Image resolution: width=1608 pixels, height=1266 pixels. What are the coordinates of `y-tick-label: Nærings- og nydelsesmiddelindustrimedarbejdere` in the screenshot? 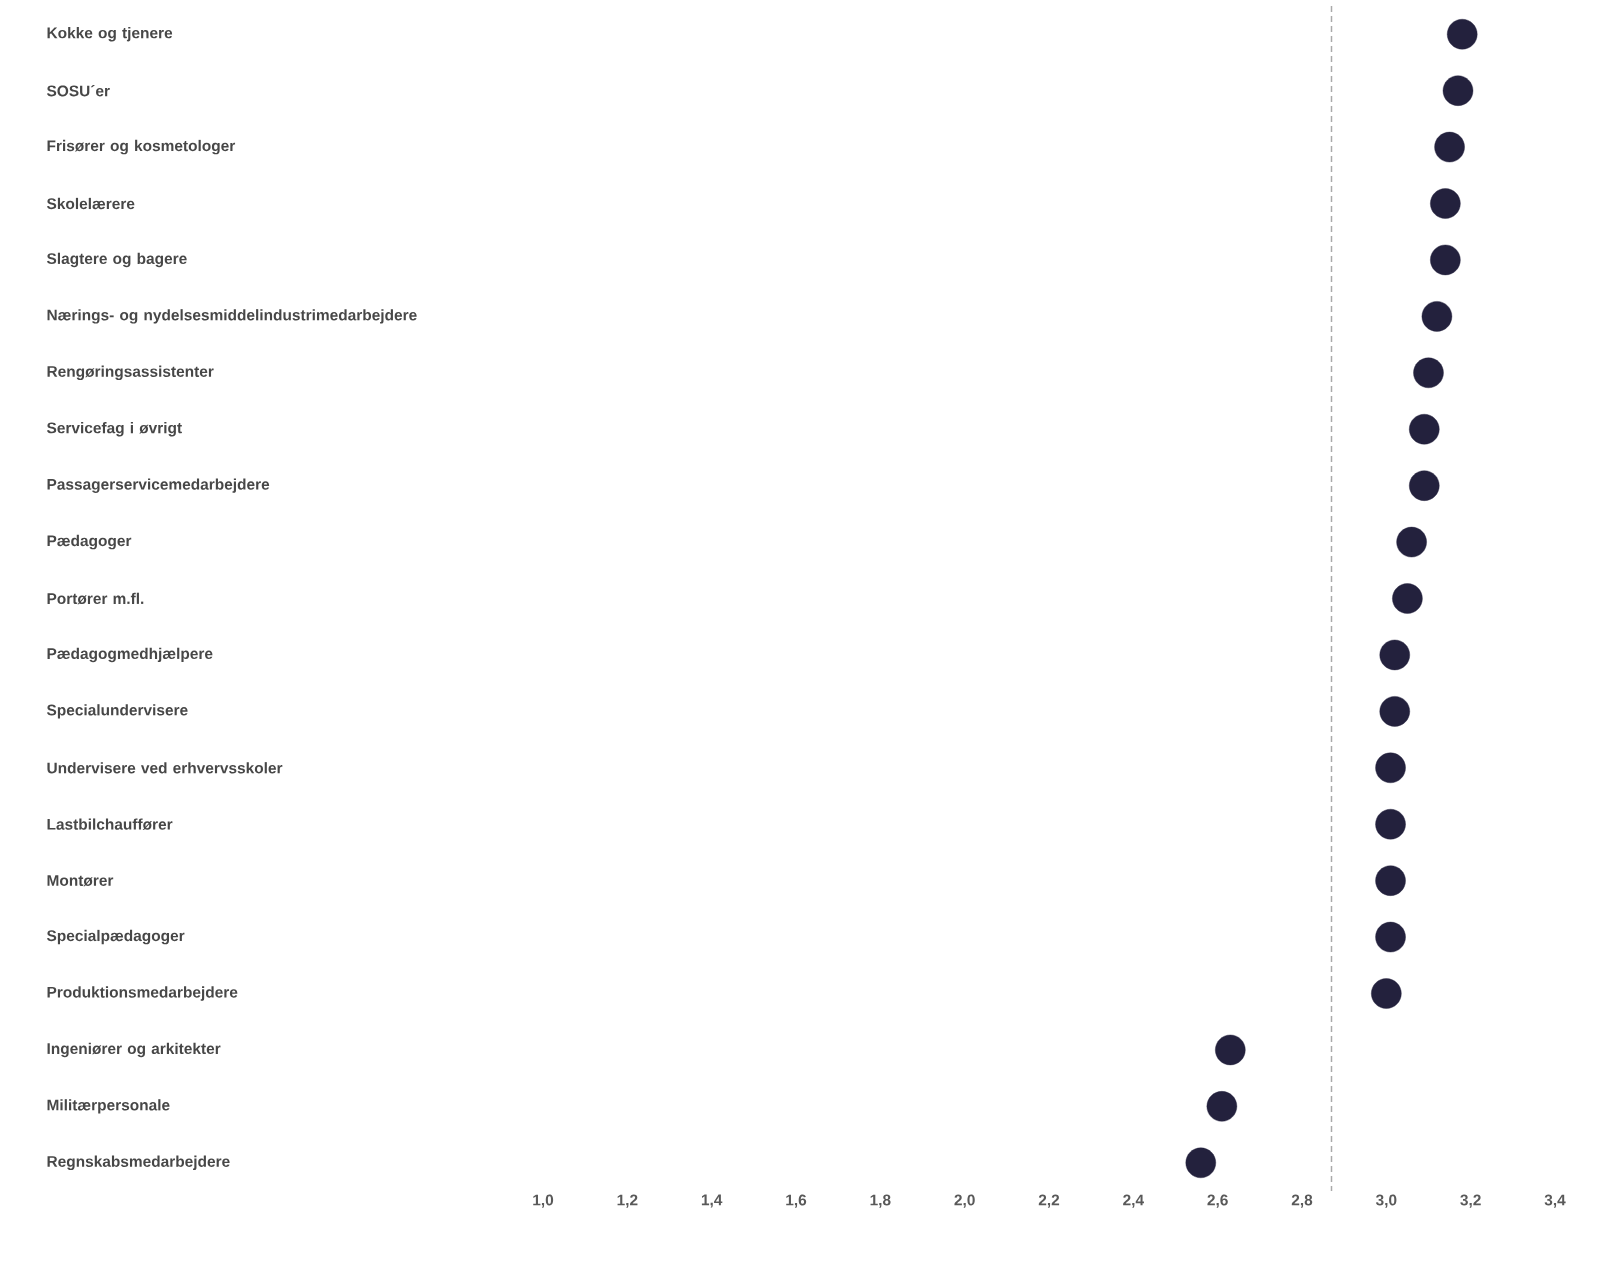 It's located at (232, 316).